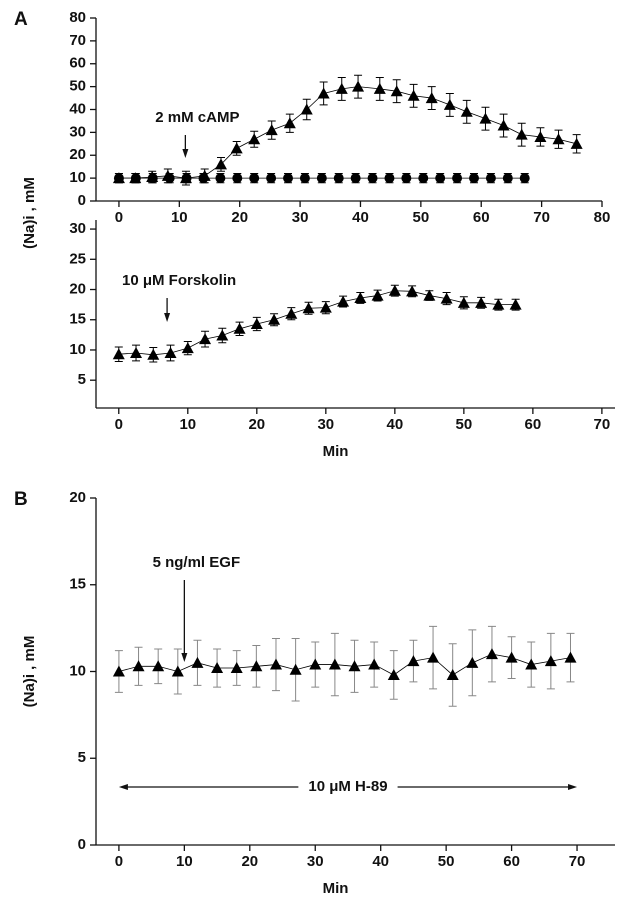 The height and width of the screenshot is (914, 634). What do you see at coordinates (315, 861) in the screenshot?
I see `x-tick-label: 30` at bounding box center [315, 861].